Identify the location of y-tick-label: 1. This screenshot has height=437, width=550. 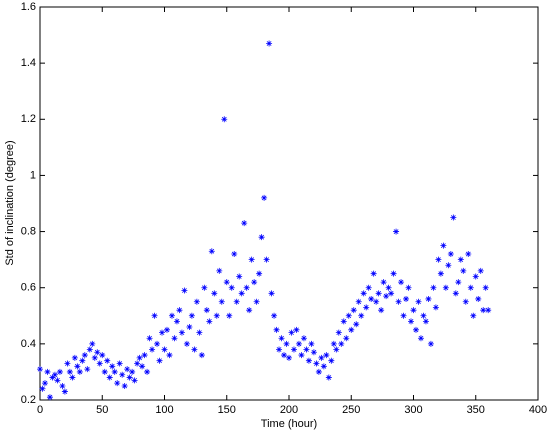
(33, 175).